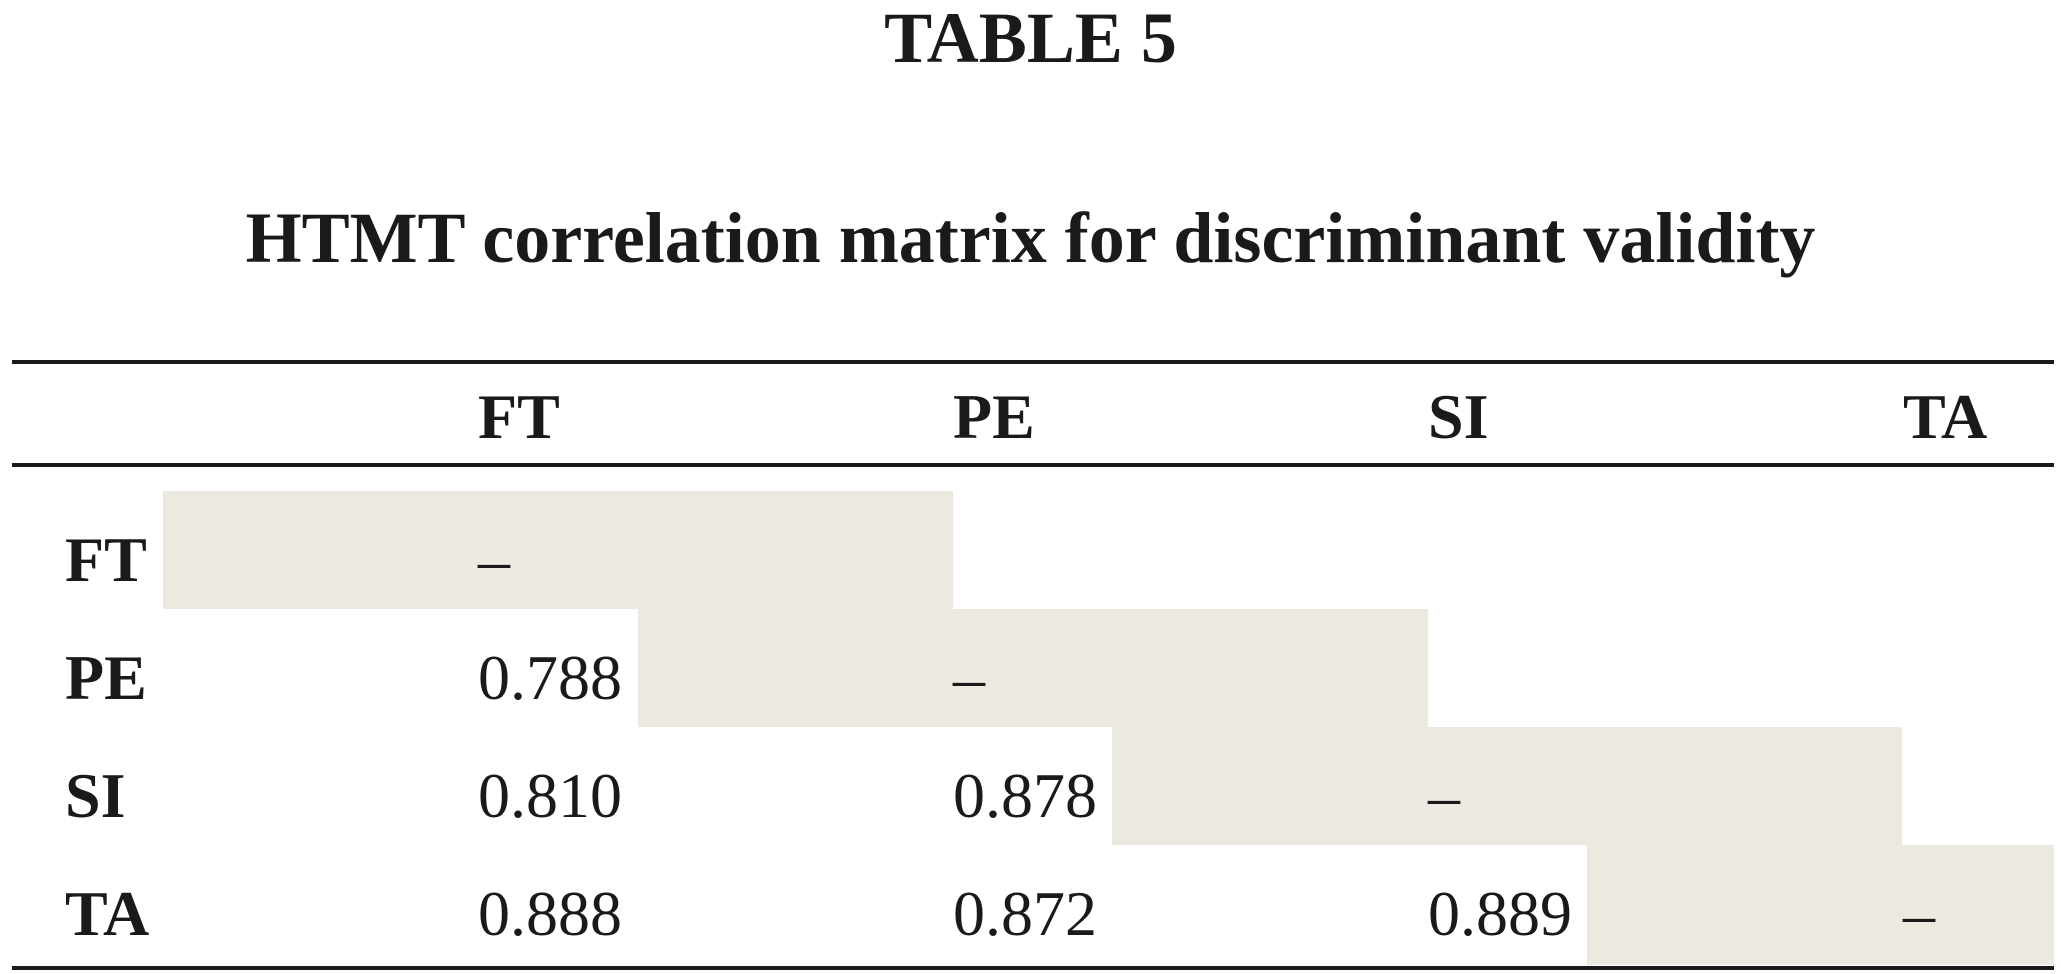 The image size is (2061, 974). Describe the element at coordinates (1033, 968) in the screenshot. I see `bottom-rule` at that location.